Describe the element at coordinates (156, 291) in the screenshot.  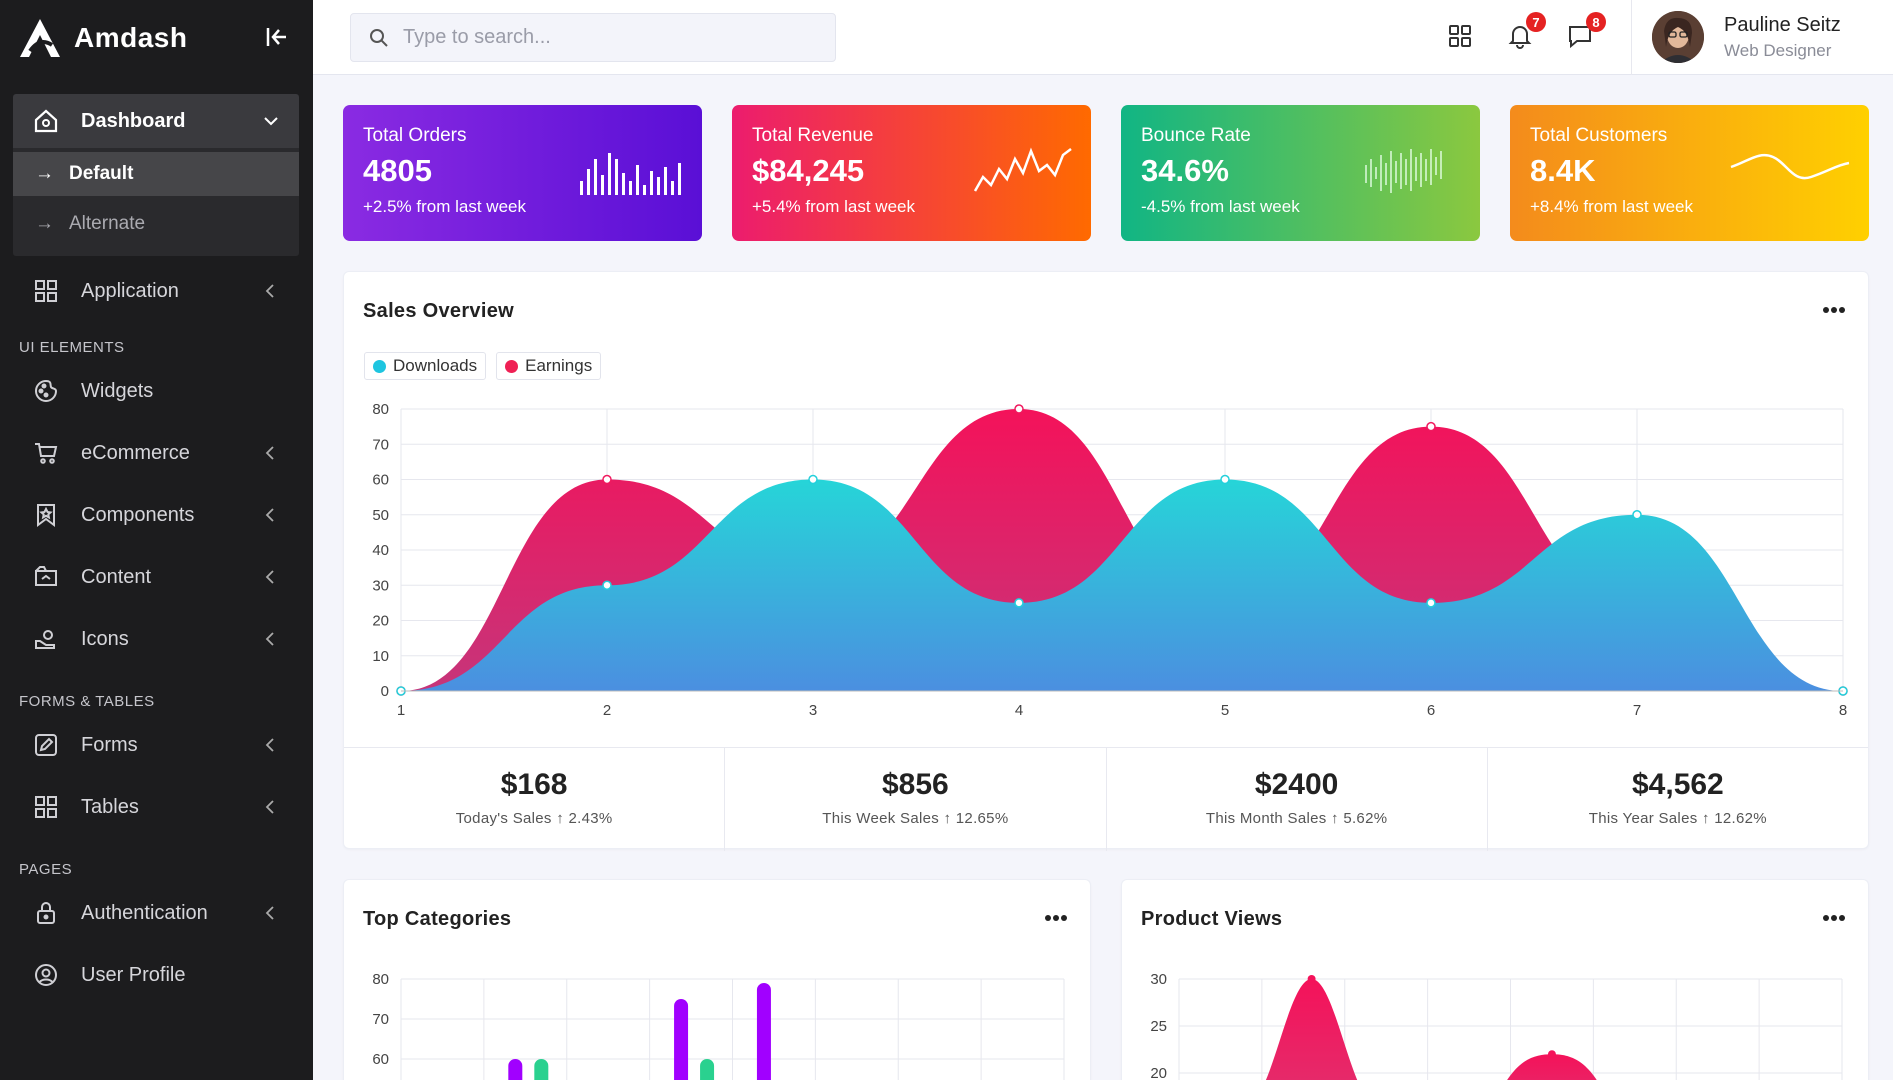
I see `sidebar-item-application: Application` at that location.